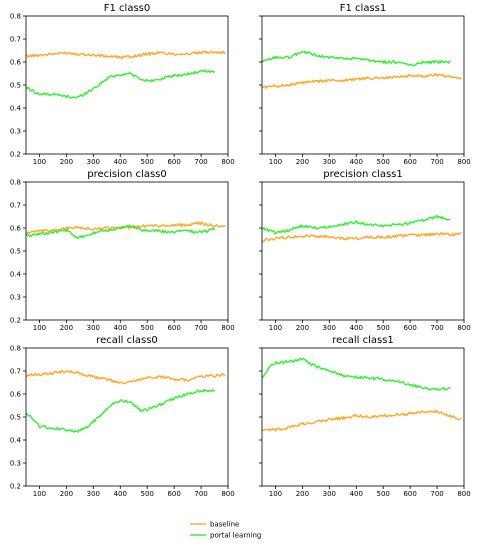  I want to click on legend: baseline portal learning, so click(225, 530).